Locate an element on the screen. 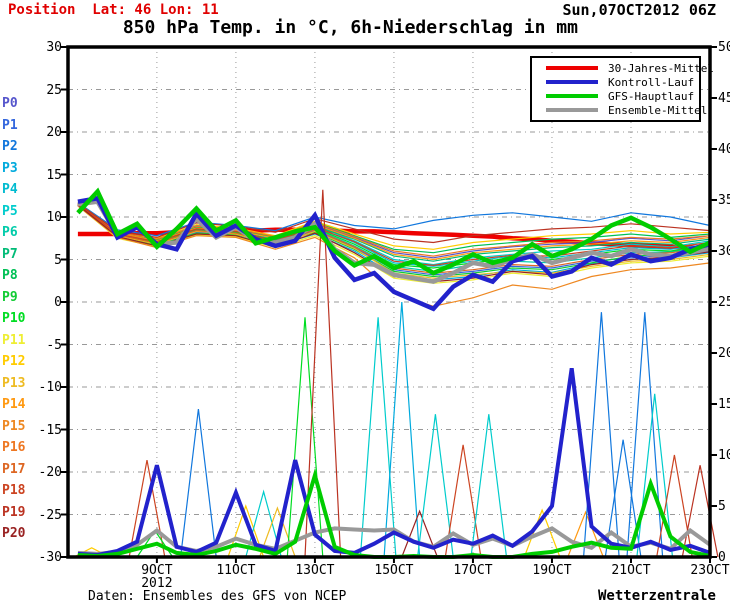 Image resolution: width=730 pixels, height=609 pixels. member-label-p18: P18 is located at coordinates (14, 490).